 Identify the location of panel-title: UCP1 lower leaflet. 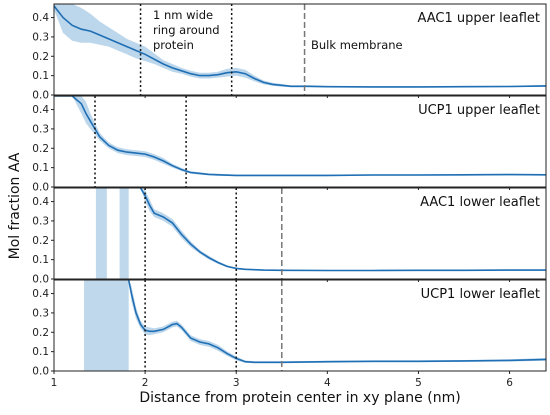
(480, 294).